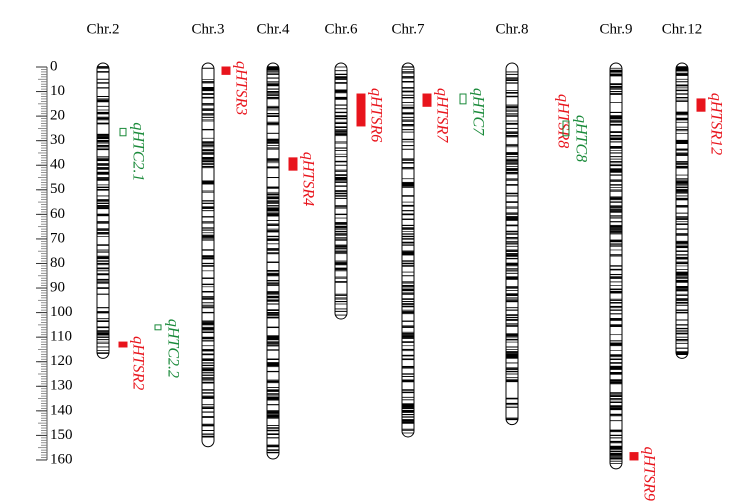  Describe the element at coordinates (682, 29) in the screenshot. I see `chromosome-label: Chr.12` at that location.